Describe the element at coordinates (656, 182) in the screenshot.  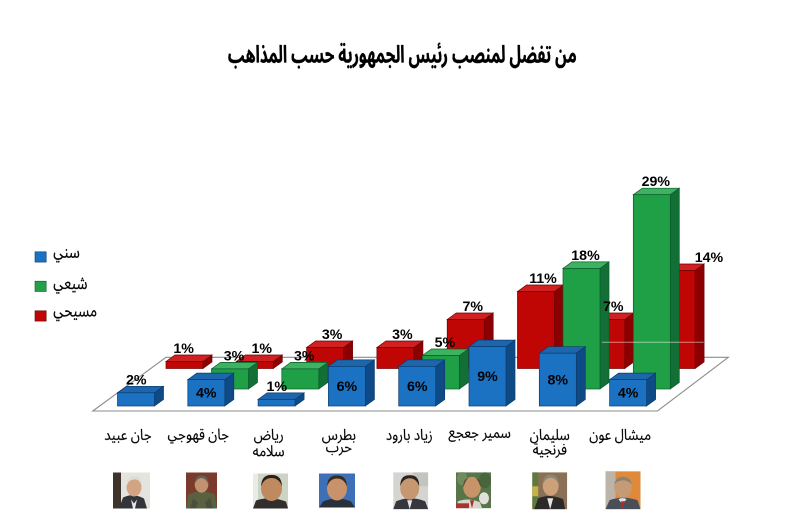
I see `svg-text: 29%` at that location.